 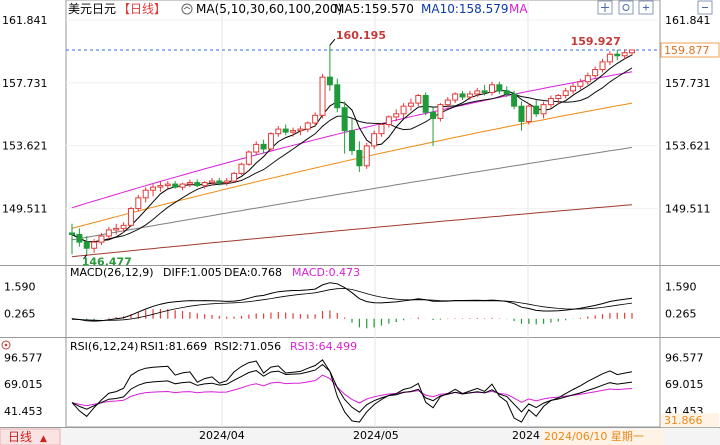 I want to click on move-icon, so click(x=605, y=7).